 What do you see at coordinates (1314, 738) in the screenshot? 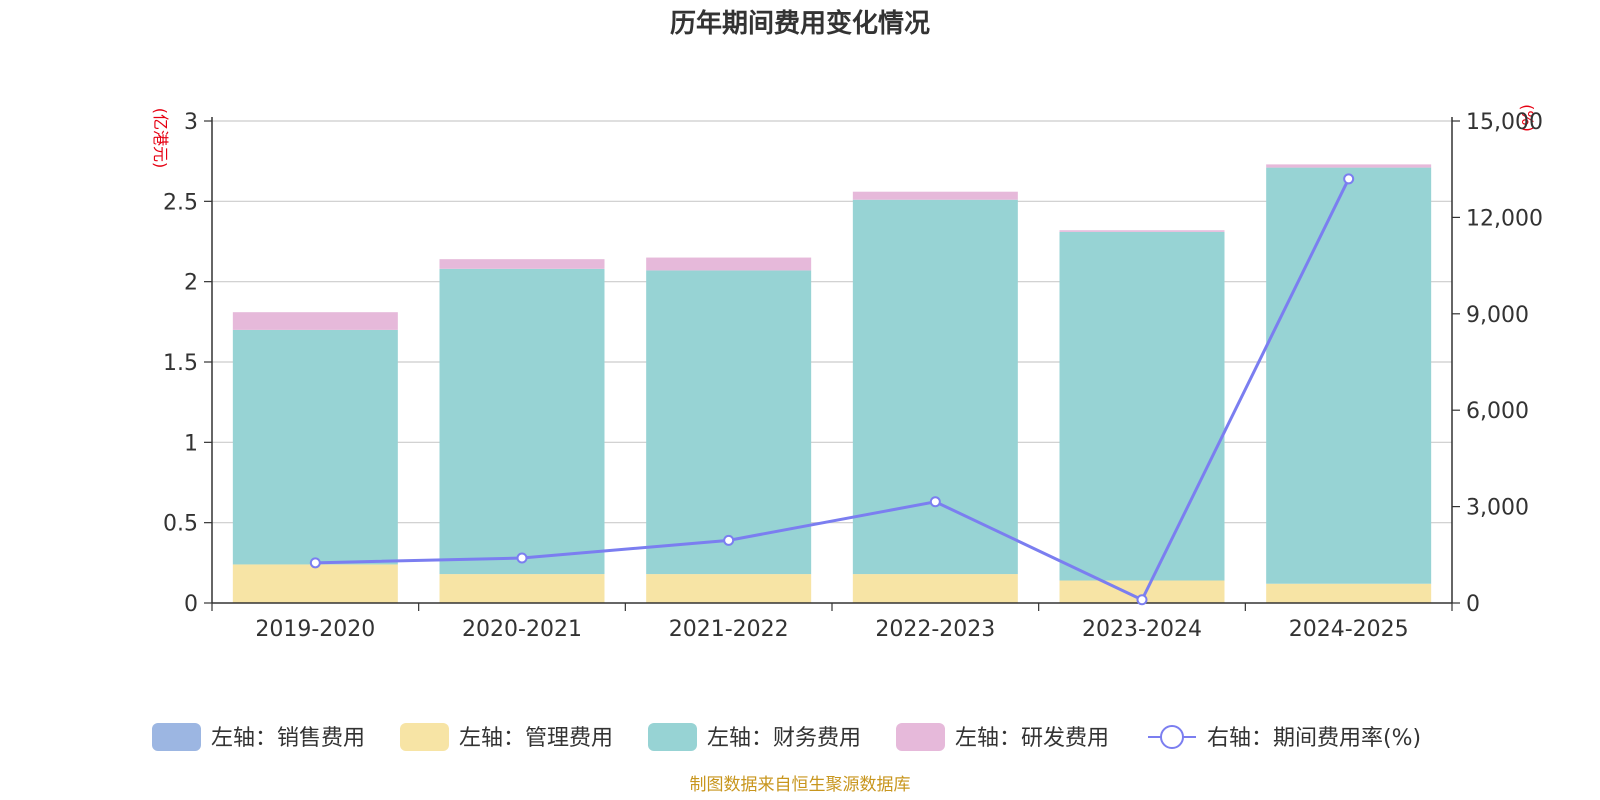
I see `legend-label: 右轴：期间费用率(%)` at bounding box center [1314, 738].